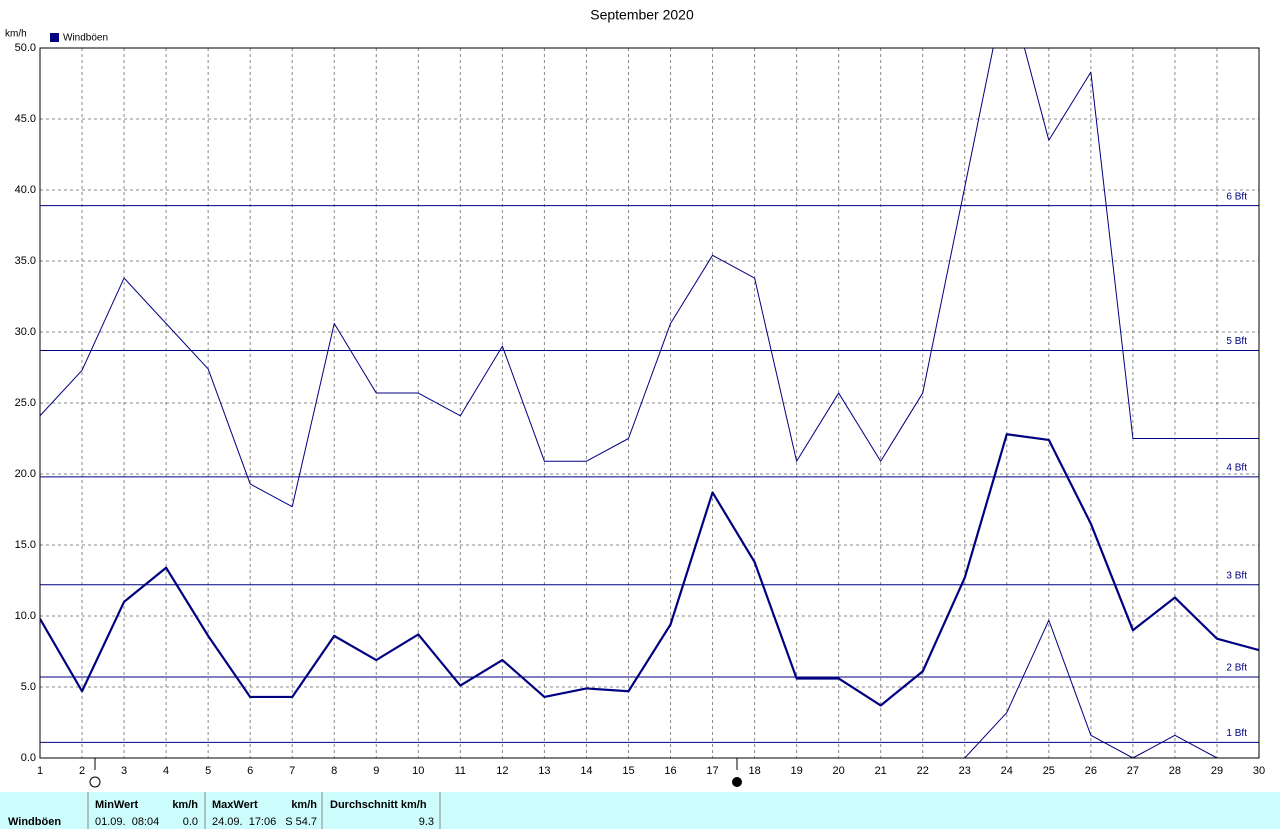  Describe the element at coordinates (117, 805) in the screenshot. I see `header: MinWert` at that location.